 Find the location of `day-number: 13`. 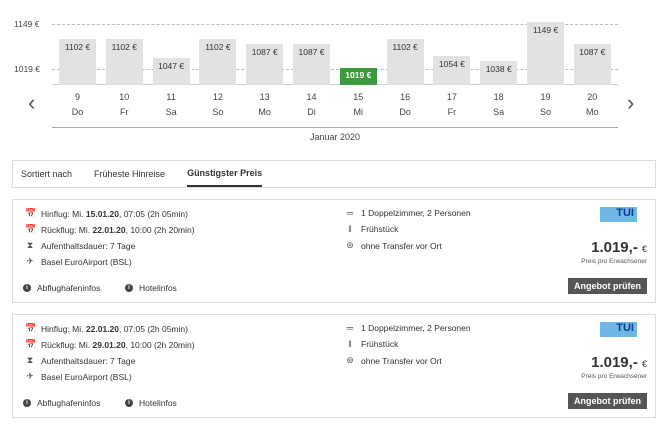

day-number: 13 is located at coordinates (264, 97).